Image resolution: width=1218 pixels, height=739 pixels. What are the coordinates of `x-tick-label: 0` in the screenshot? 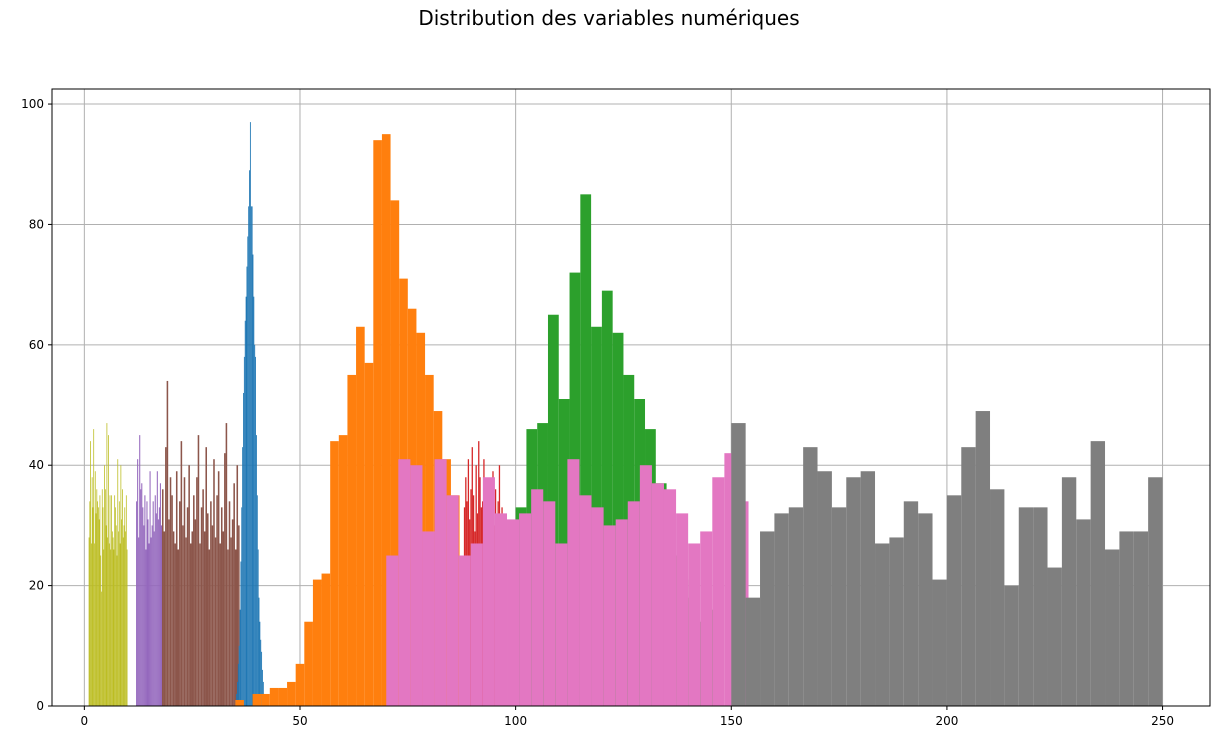 It's located at (85, 721).